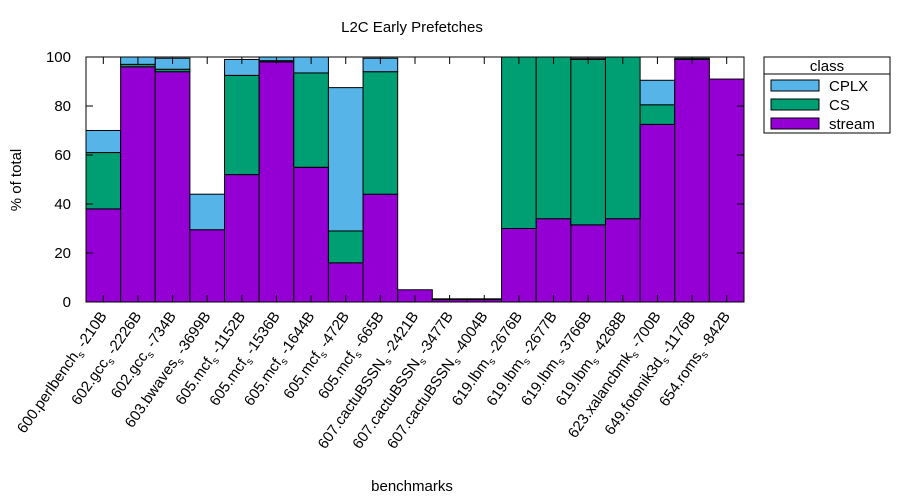 The height and width of the screenshot is (500, 900). Describe the element at coordinates (827, 95) in the screenshot. I see `legend: class CPLX CS stream` at that location.